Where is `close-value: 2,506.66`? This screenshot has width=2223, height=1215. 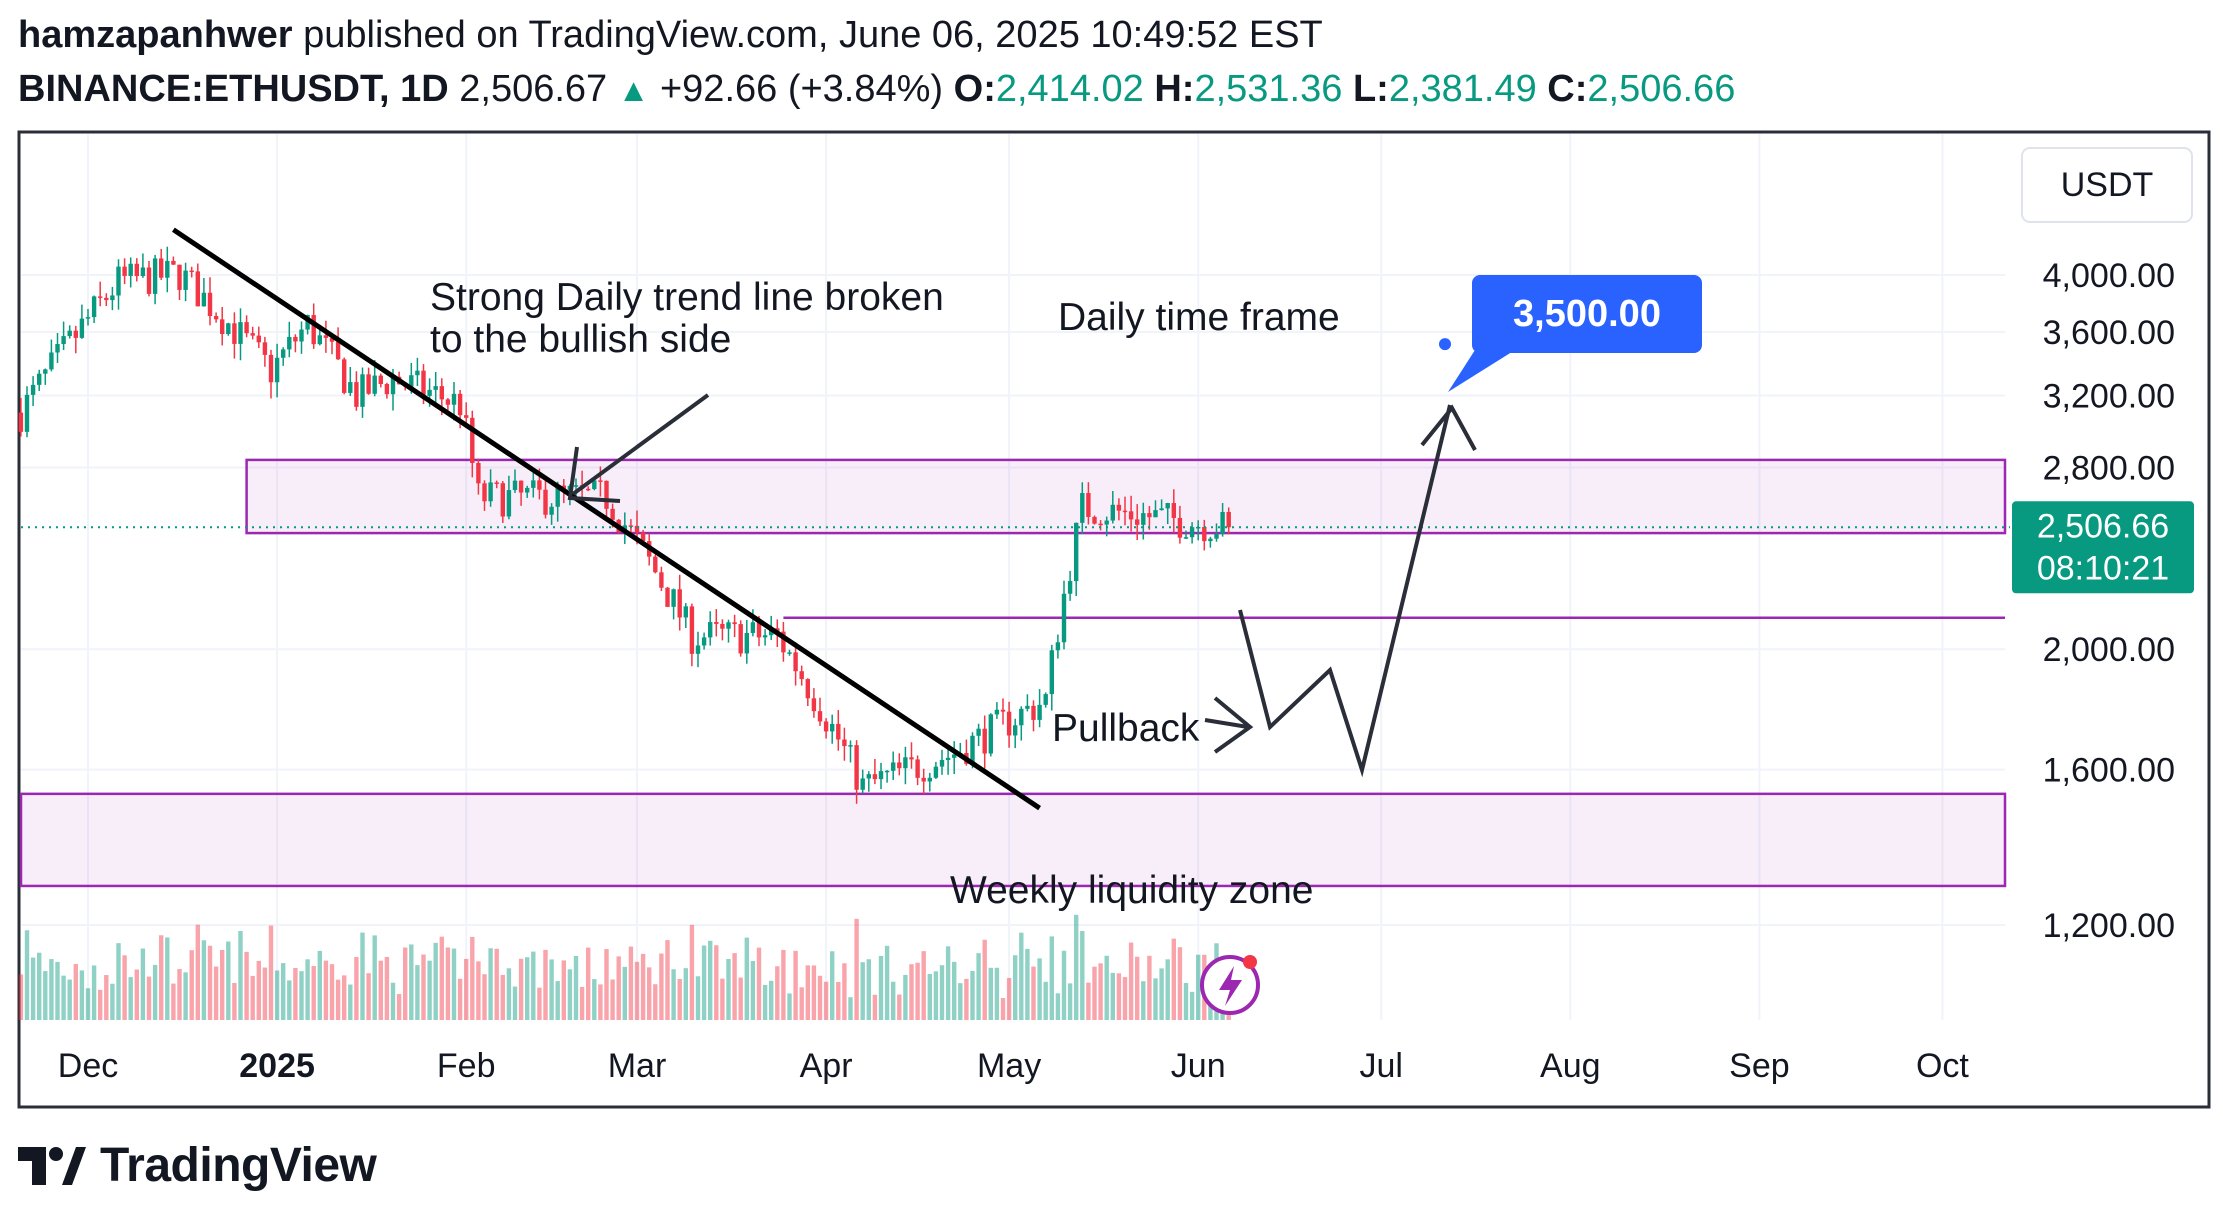
close-value: 2,506.66 is located at coordinates (1661, 89).